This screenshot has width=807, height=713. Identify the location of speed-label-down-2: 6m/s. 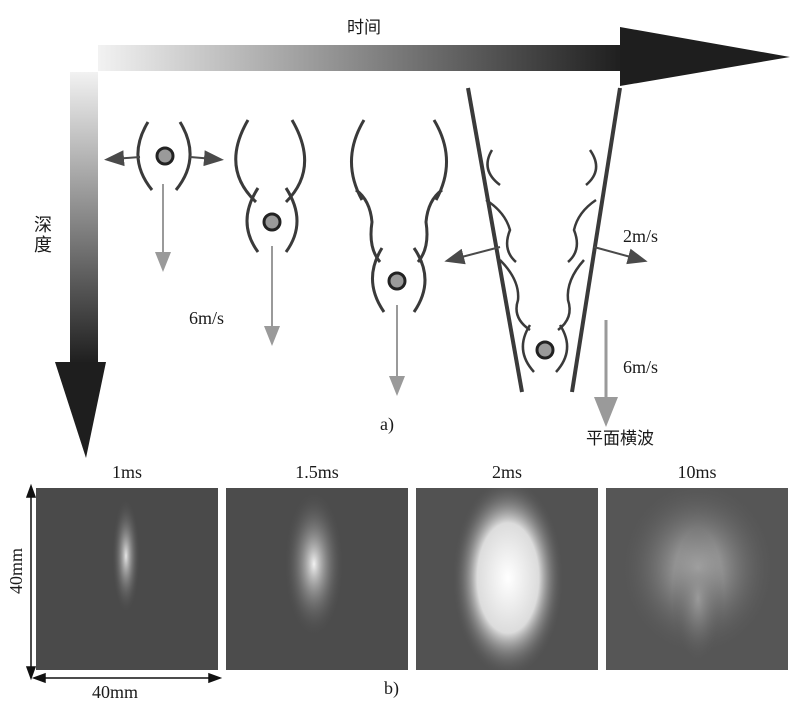
(641, 367).